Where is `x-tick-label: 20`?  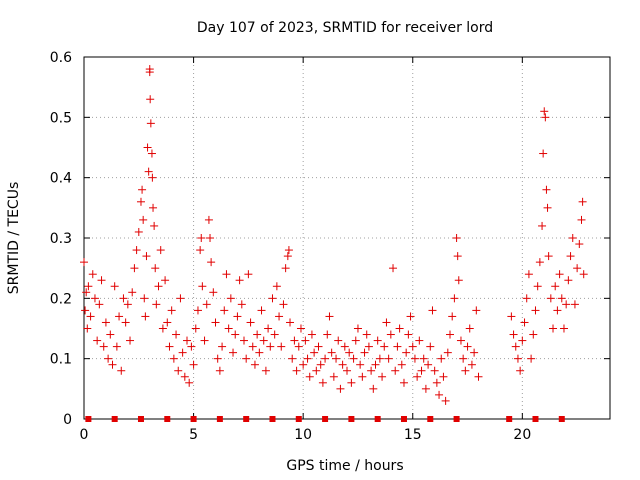 x-tick-label: 20 is located at coordinates (522, 435).